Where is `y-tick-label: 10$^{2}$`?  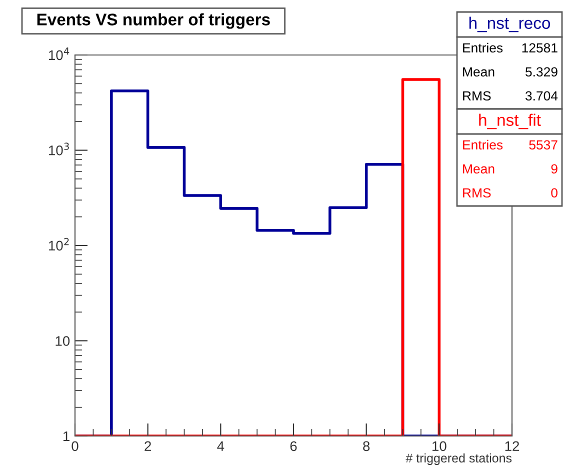 y-tick-label: 10$^{2}$ is located at coordinates (58, 244).